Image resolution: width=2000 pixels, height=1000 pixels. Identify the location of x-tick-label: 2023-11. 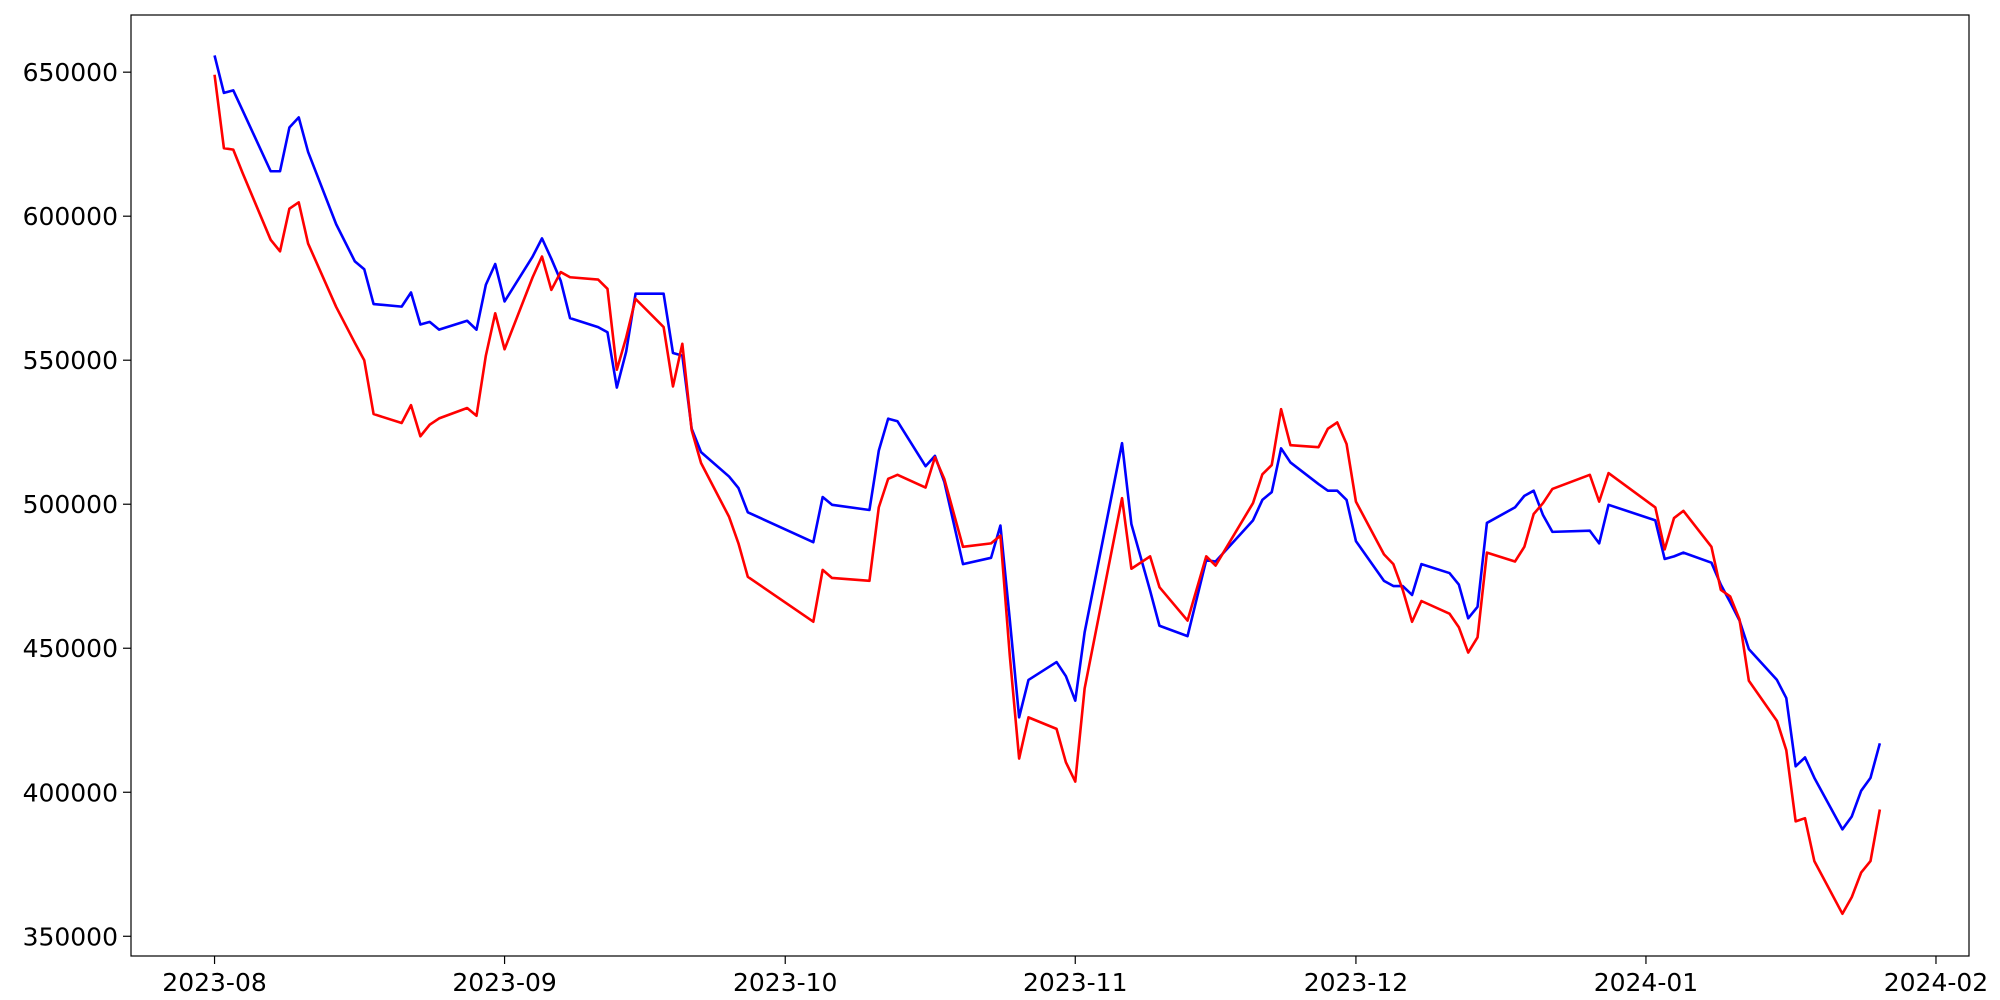
(1075, 982).